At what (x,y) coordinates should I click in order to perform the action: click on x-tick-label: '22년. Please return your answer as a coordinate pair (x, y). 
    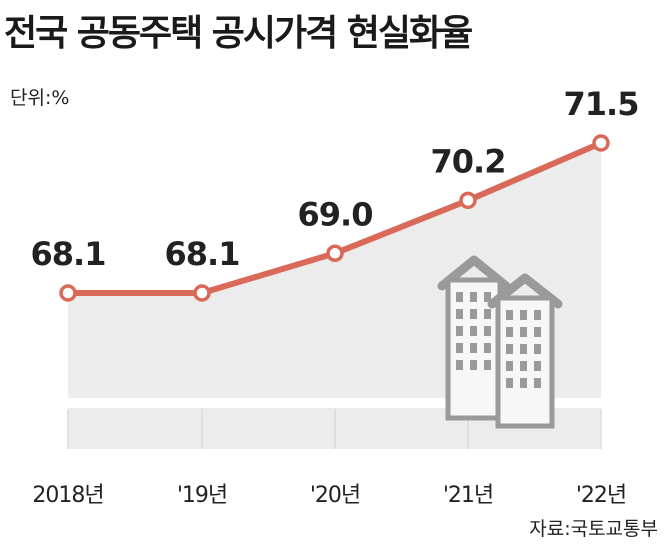
    Looking at the image, I should click on (601, 495).